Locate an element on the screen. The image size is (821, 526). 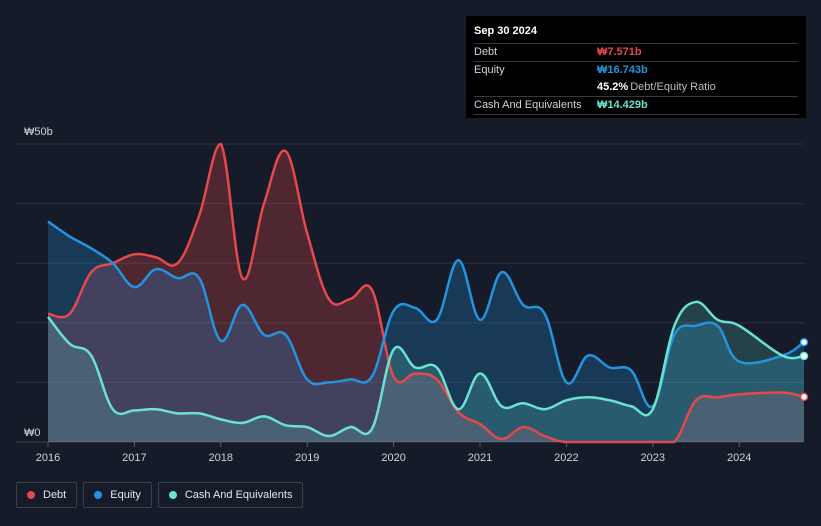
cash-end-marker is located at coordinates (804, 356).